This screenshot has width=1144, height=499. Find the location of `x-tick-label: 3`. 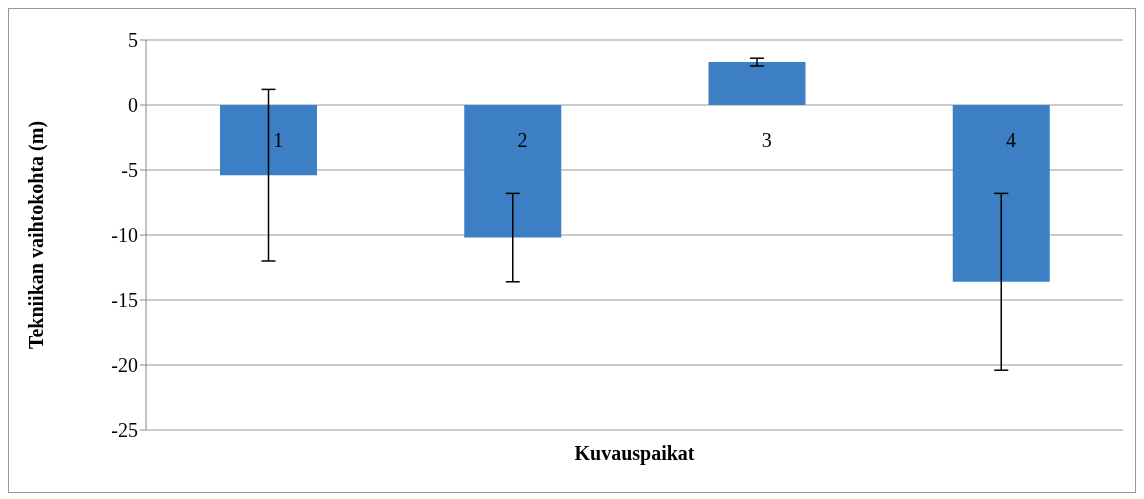

x-tick-label: 3 is located at coordinates (766, 140).